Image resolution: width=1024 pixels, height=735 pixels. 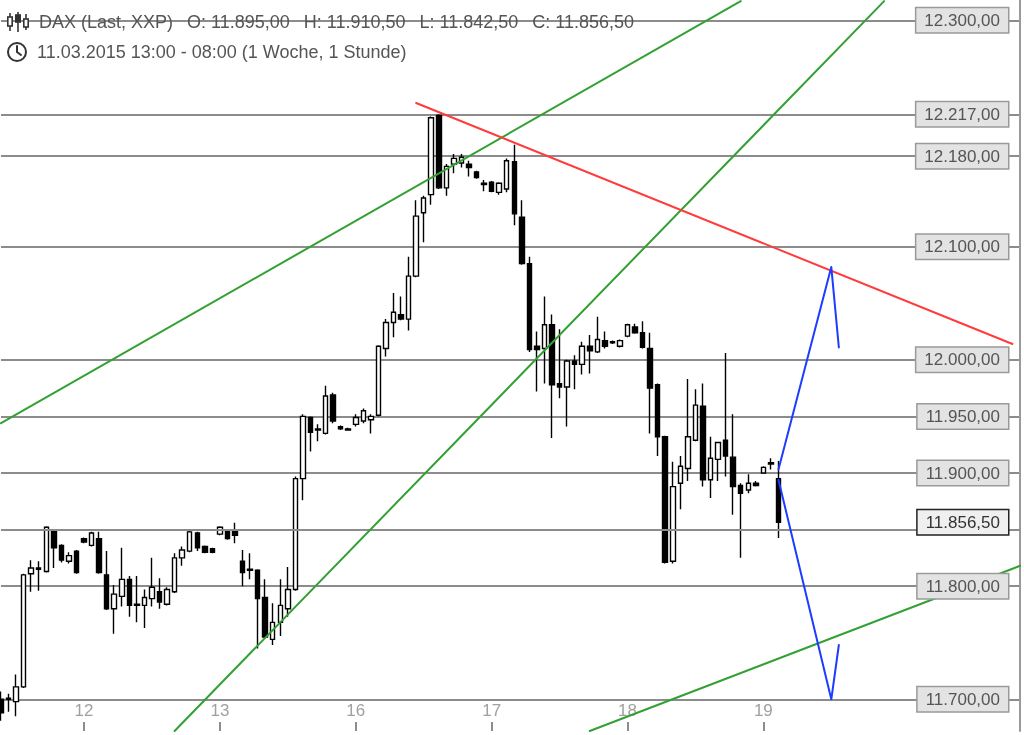 What do you see at coordinates (627, 710) in the screenshot?
I see `x-tick-label: 18` at bounding box center [627, 710].